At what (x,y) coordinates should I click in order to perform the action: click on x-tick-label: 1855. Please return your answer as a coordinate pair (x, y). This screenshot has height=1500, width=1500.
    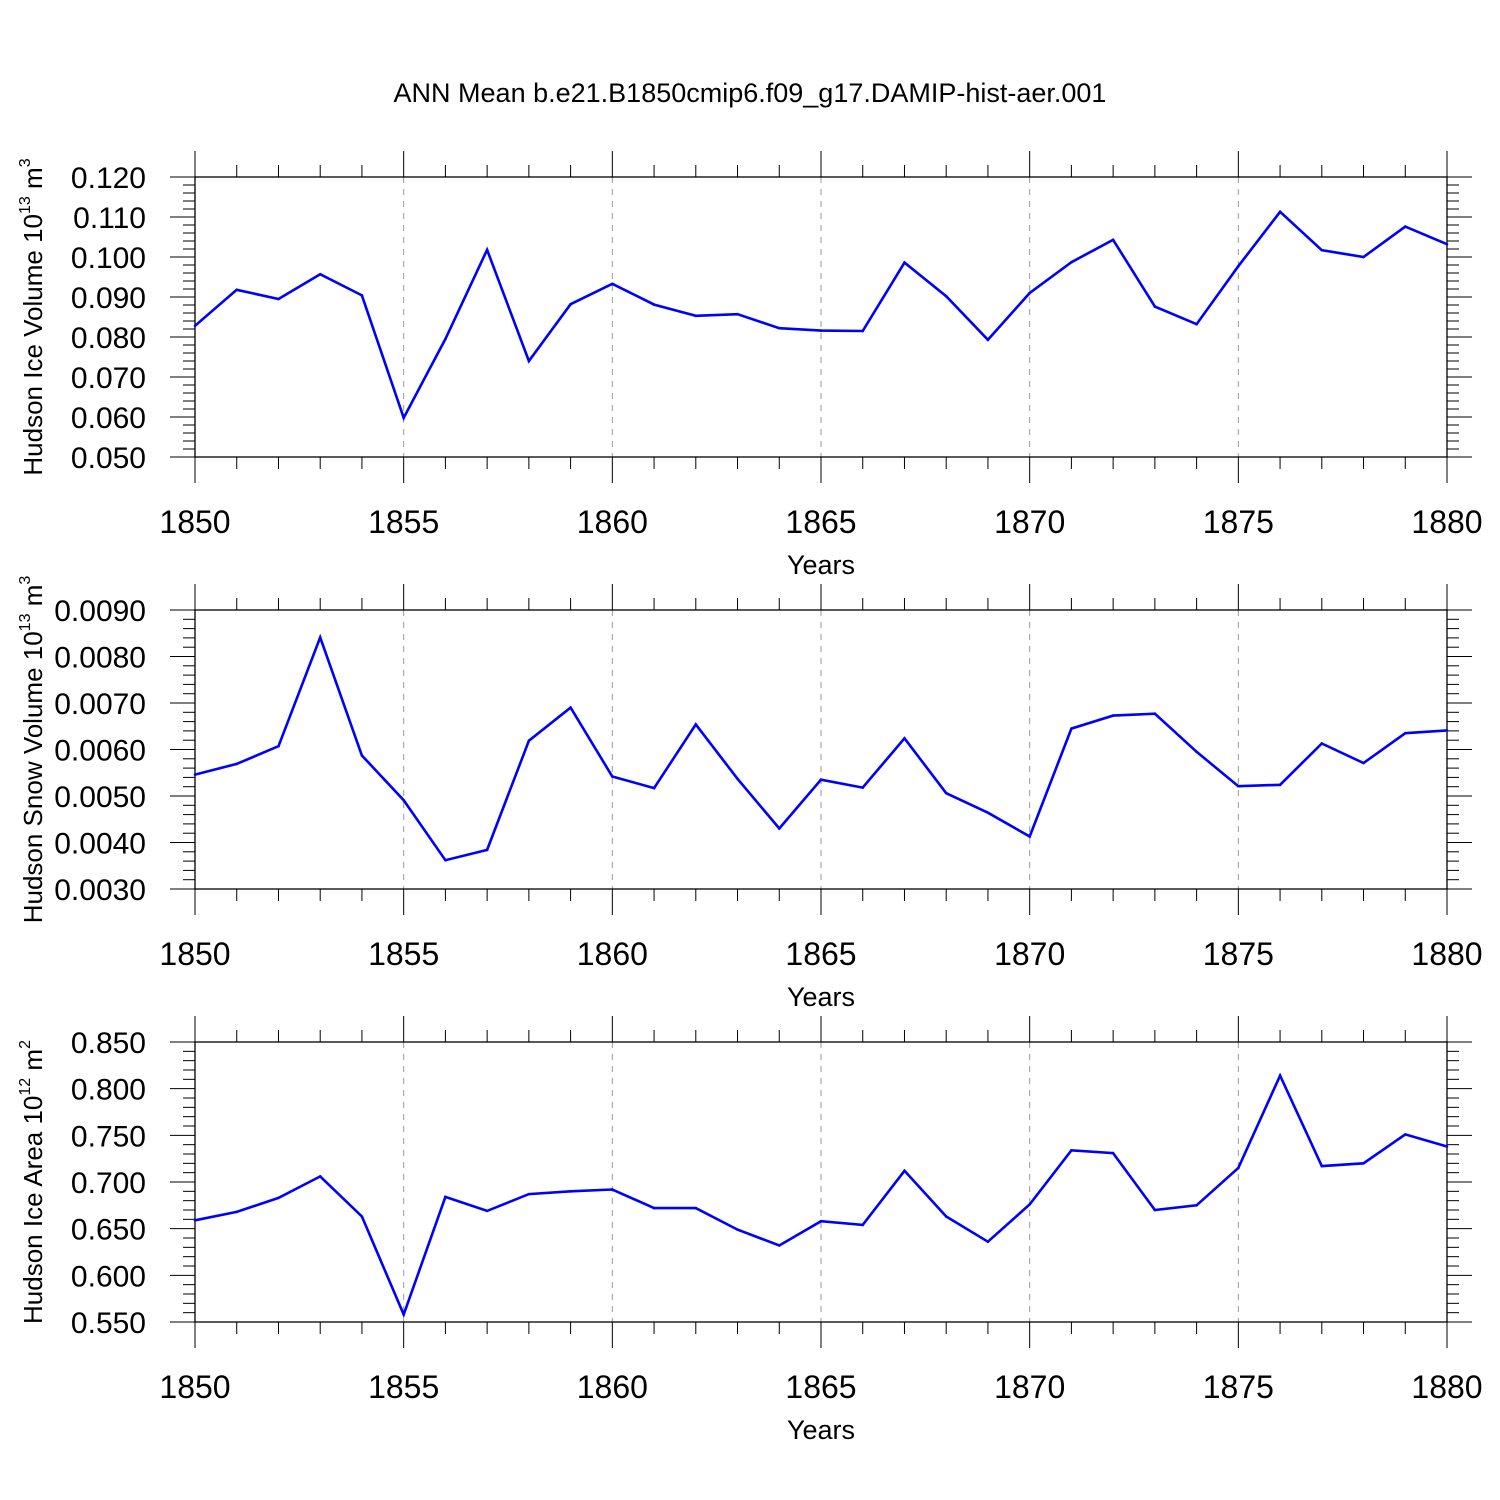
    Looking at the image, I should click on (403, 954).